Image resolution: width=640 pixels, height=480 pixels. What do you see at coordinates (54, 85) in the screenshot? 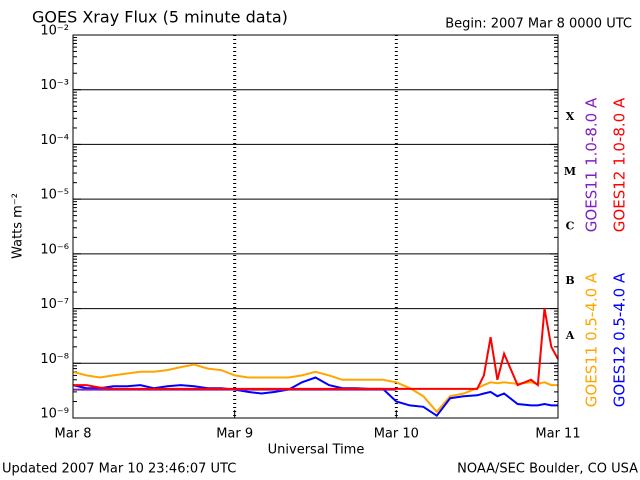
I see `y-tick-label: 10⁻³` at bounding box center [54, 85].